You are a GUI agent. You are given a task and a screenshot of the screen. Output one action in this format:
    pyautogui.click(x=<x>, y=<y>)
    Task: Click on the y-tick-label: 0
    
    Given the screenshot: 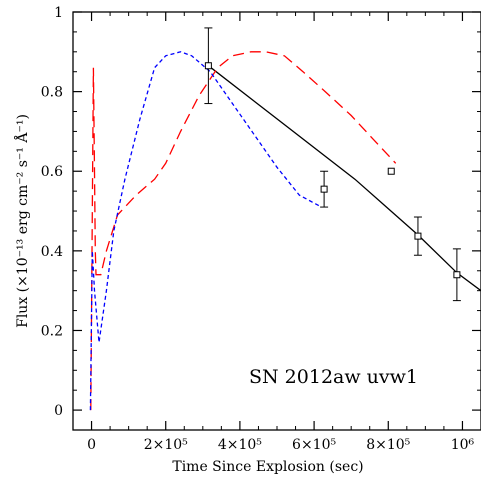 What is the action you would take?
    pyautogui.click(x=58, y=411)
    